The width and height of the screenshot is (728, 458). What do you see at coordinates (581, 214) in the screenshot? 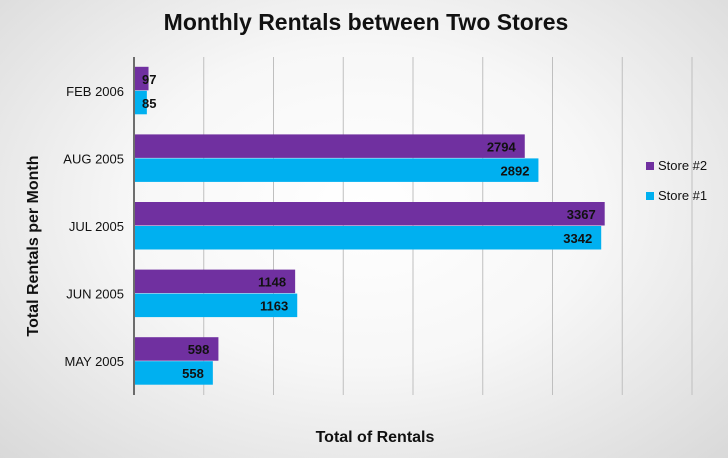
I see `data-label: 3367` at bounding box center [581, 214].